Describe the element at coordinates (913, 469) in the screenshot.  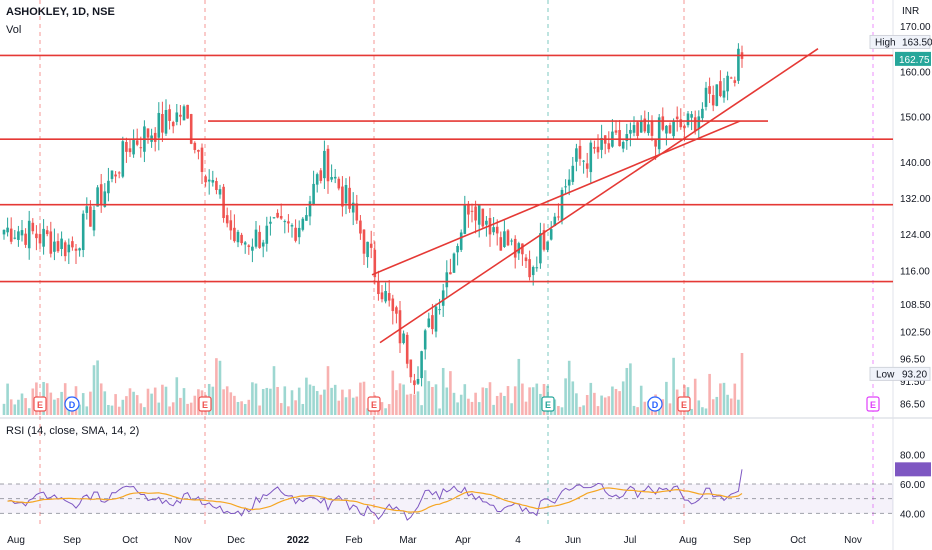
I see `rsi-last-badge` at that location.